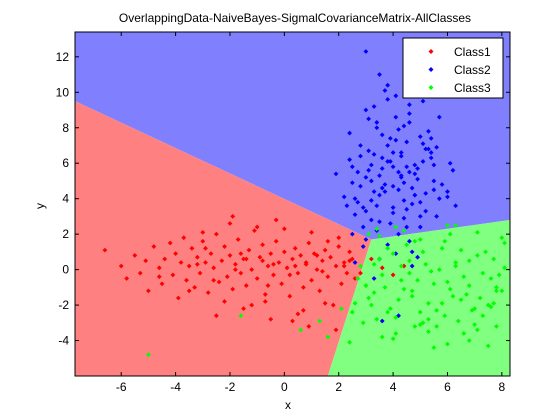  What do you see at coordinates (65, 128) in the screenshot?
I see `y-tick-label: 8` at bounding box center [65, 128].